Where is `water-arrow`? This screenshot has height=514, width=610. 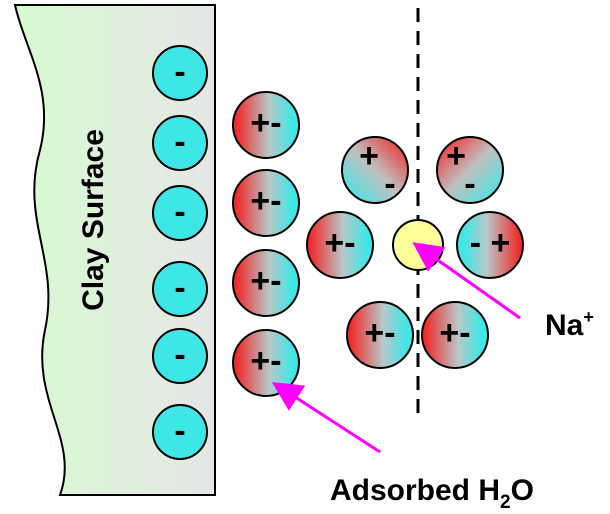
water-arrow is located at coordinates (326, 417).